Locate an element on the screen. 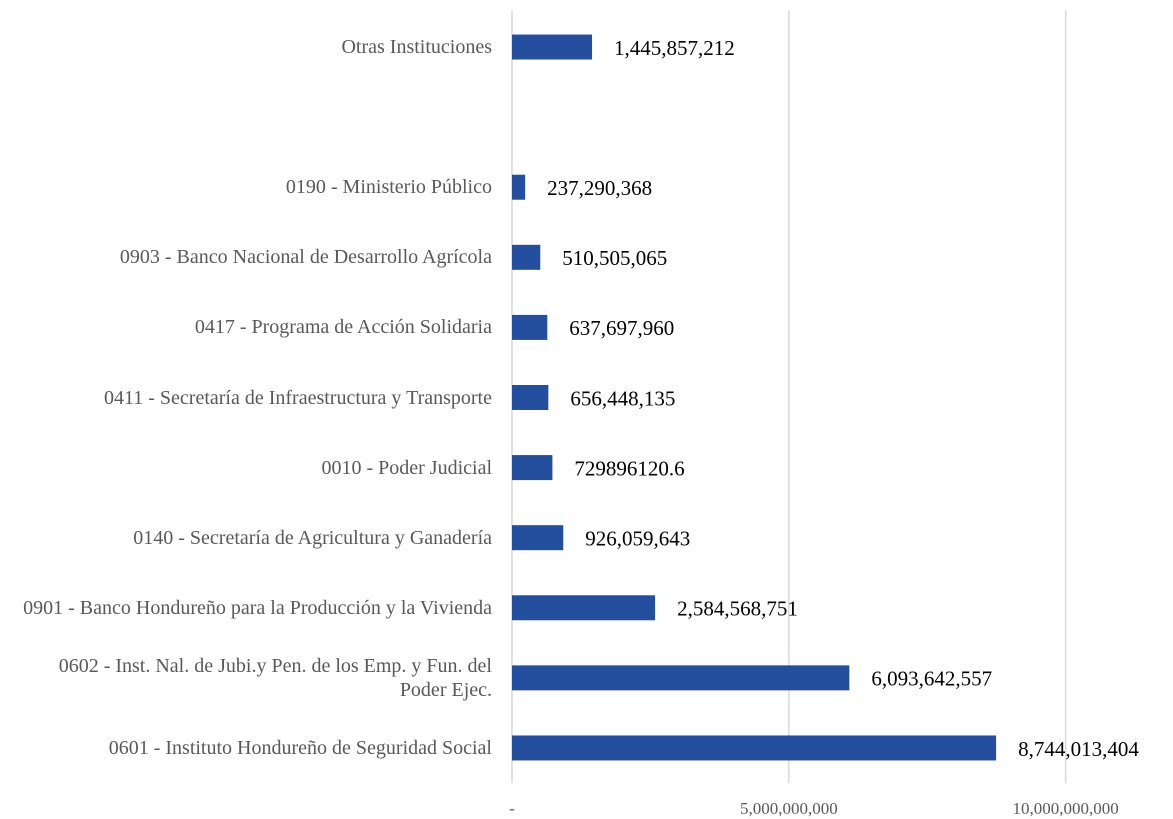  data-label: 8,744,013,404 is located at coordinates (1078, 749).